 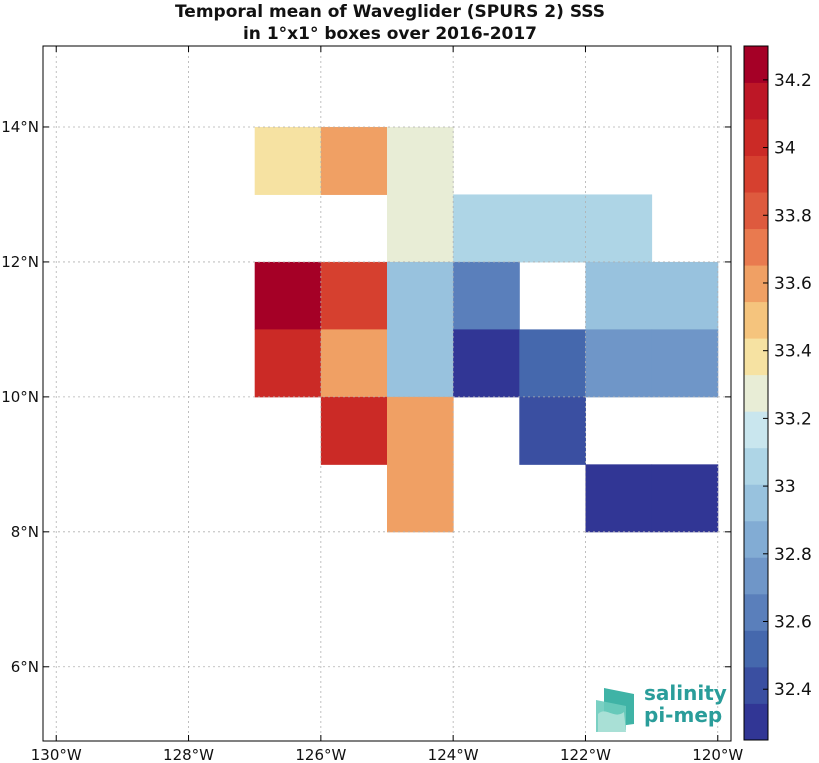 I want to click on y-tick-label-4: 14°N, so click(x=20, y=127).